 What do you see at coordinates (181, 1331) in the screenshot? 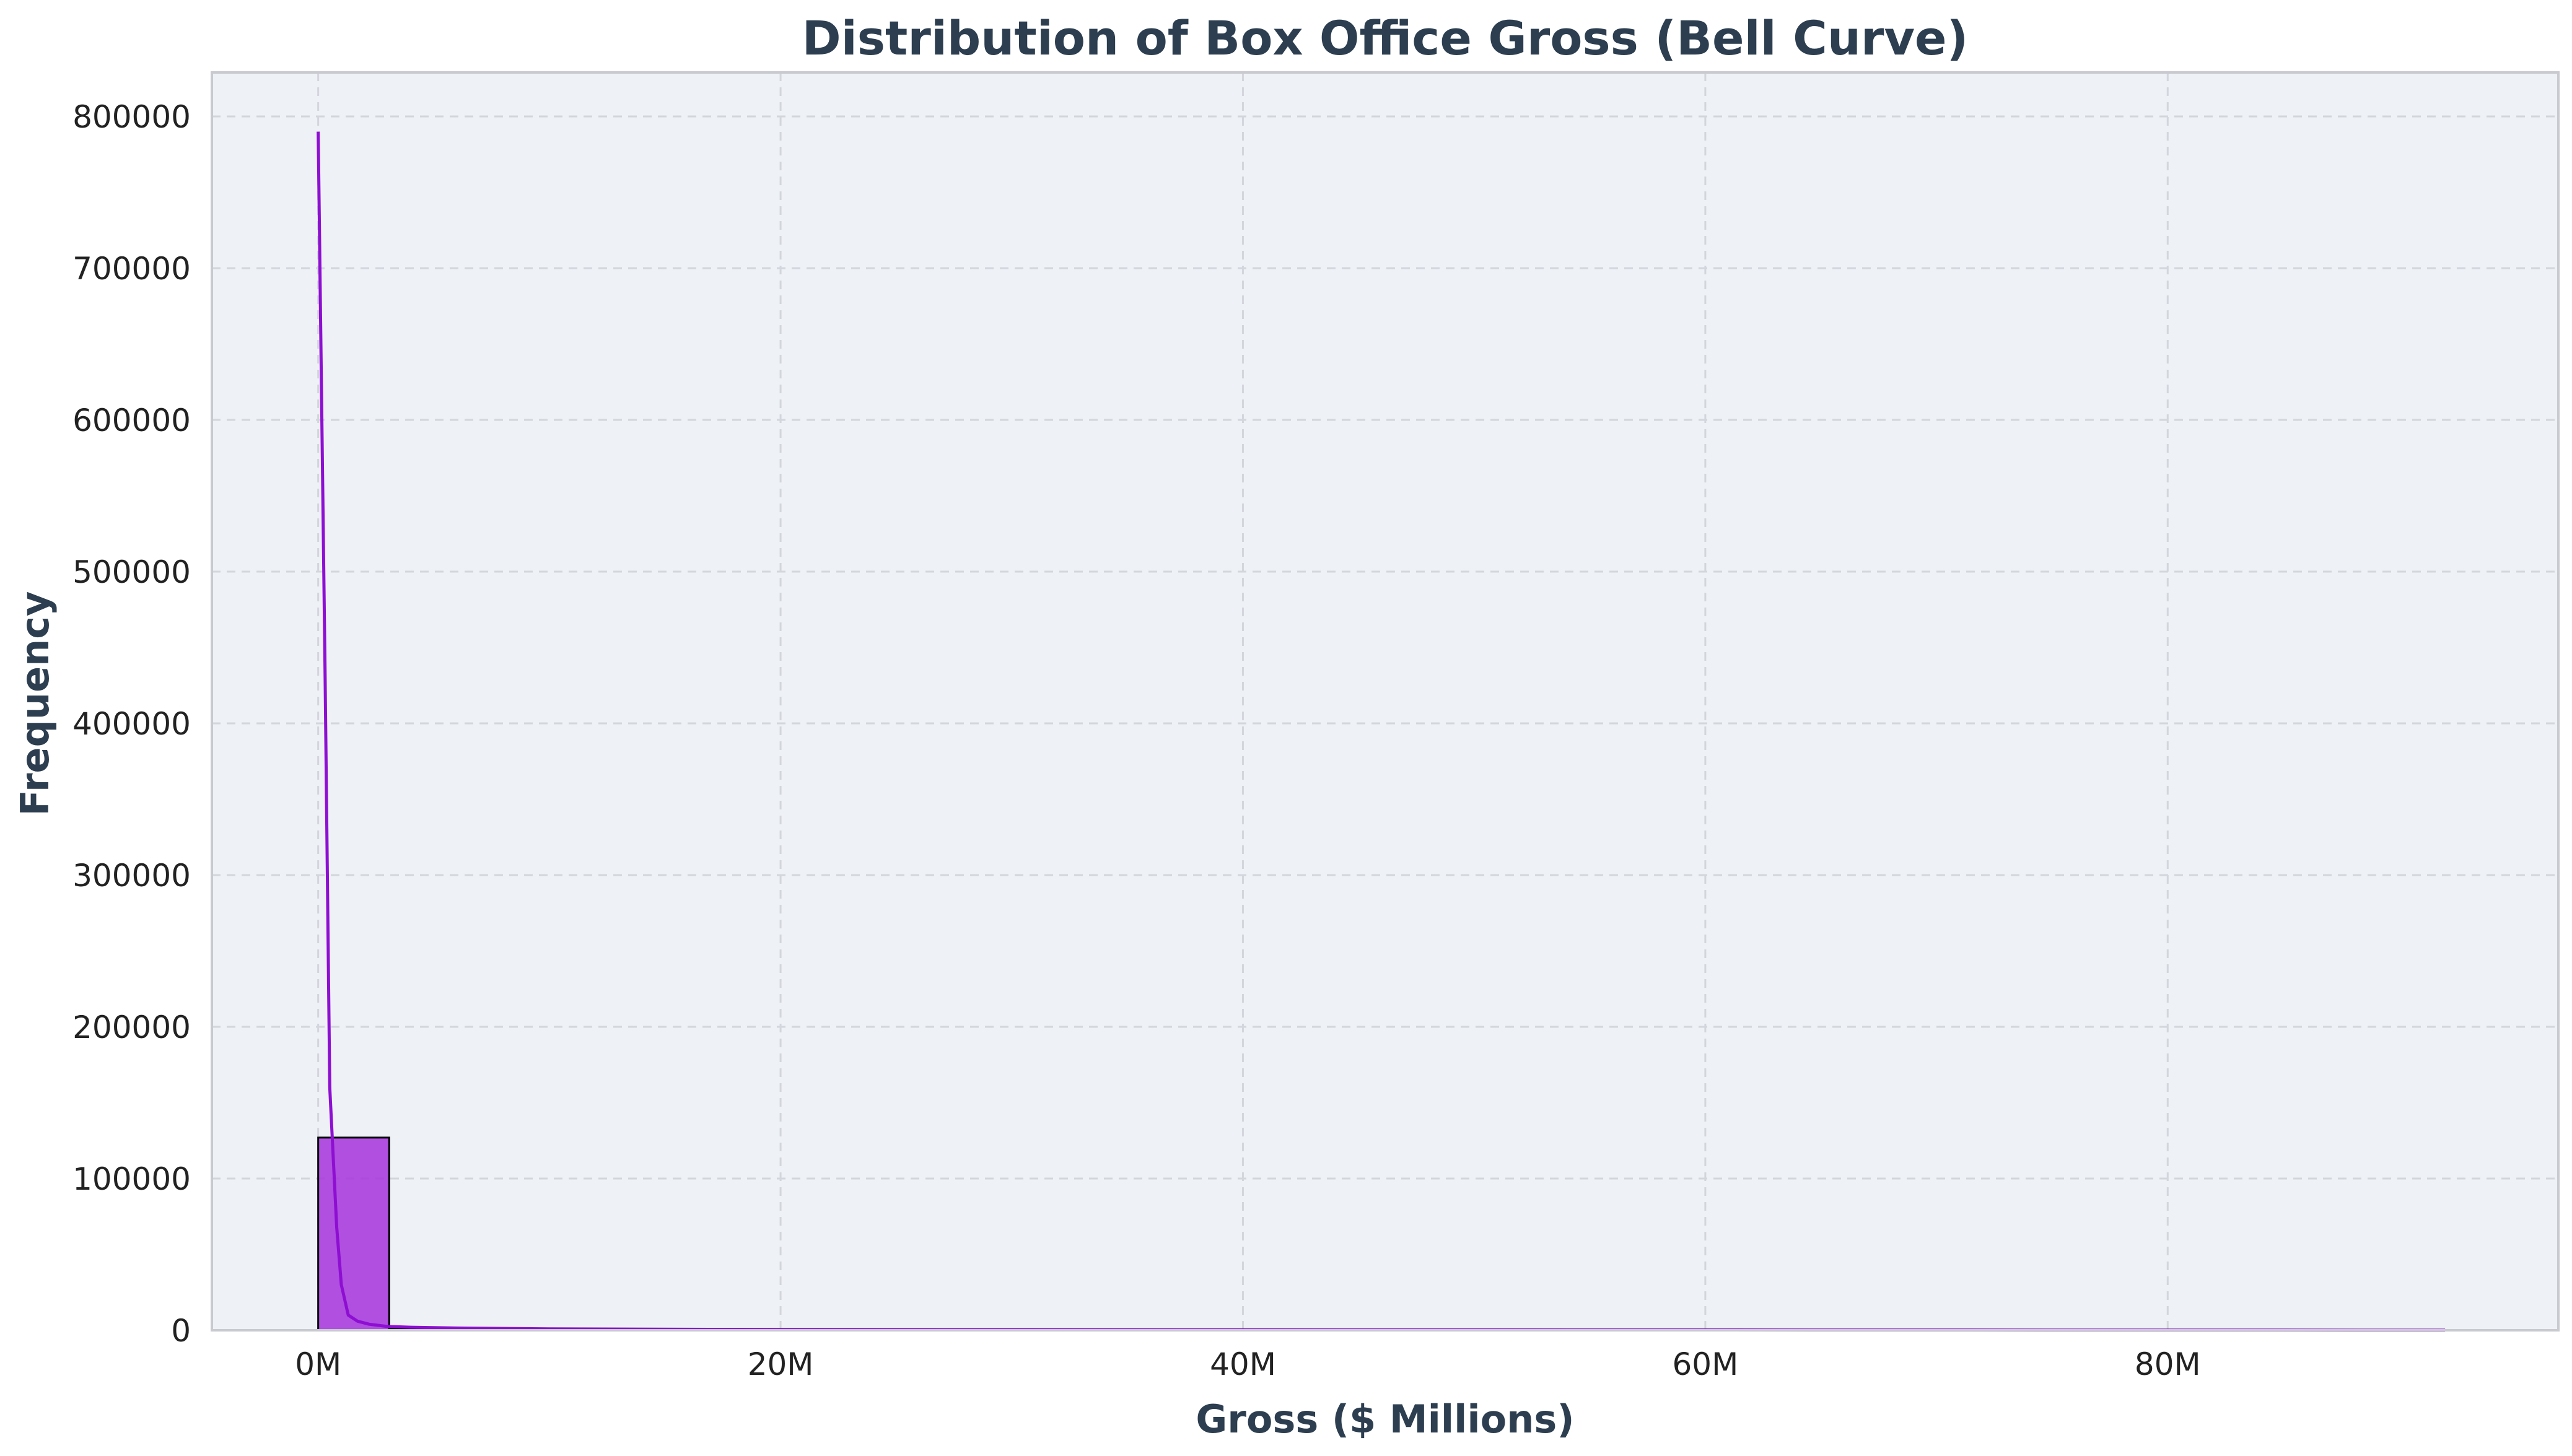
I see `y-tick-label: 0` at bounding box center [181, 1331].